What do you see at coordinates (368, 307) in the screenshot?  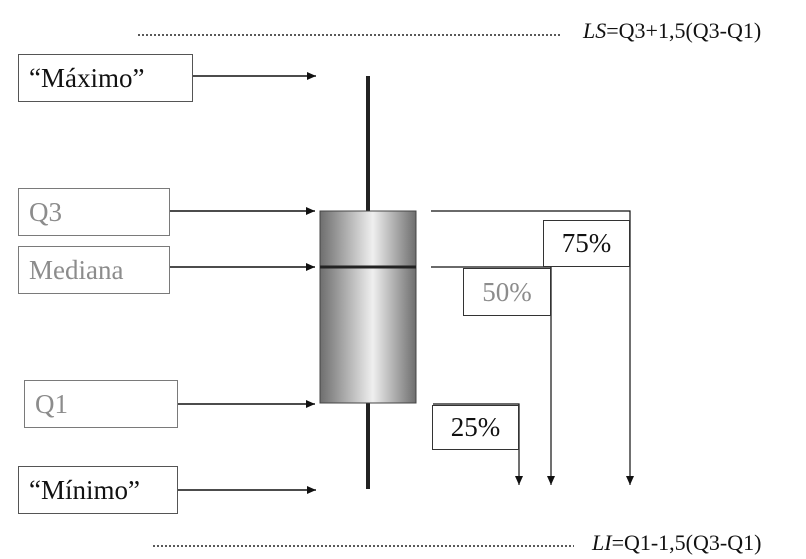 I see `interquartile-box` at bounding box center [368, 307].